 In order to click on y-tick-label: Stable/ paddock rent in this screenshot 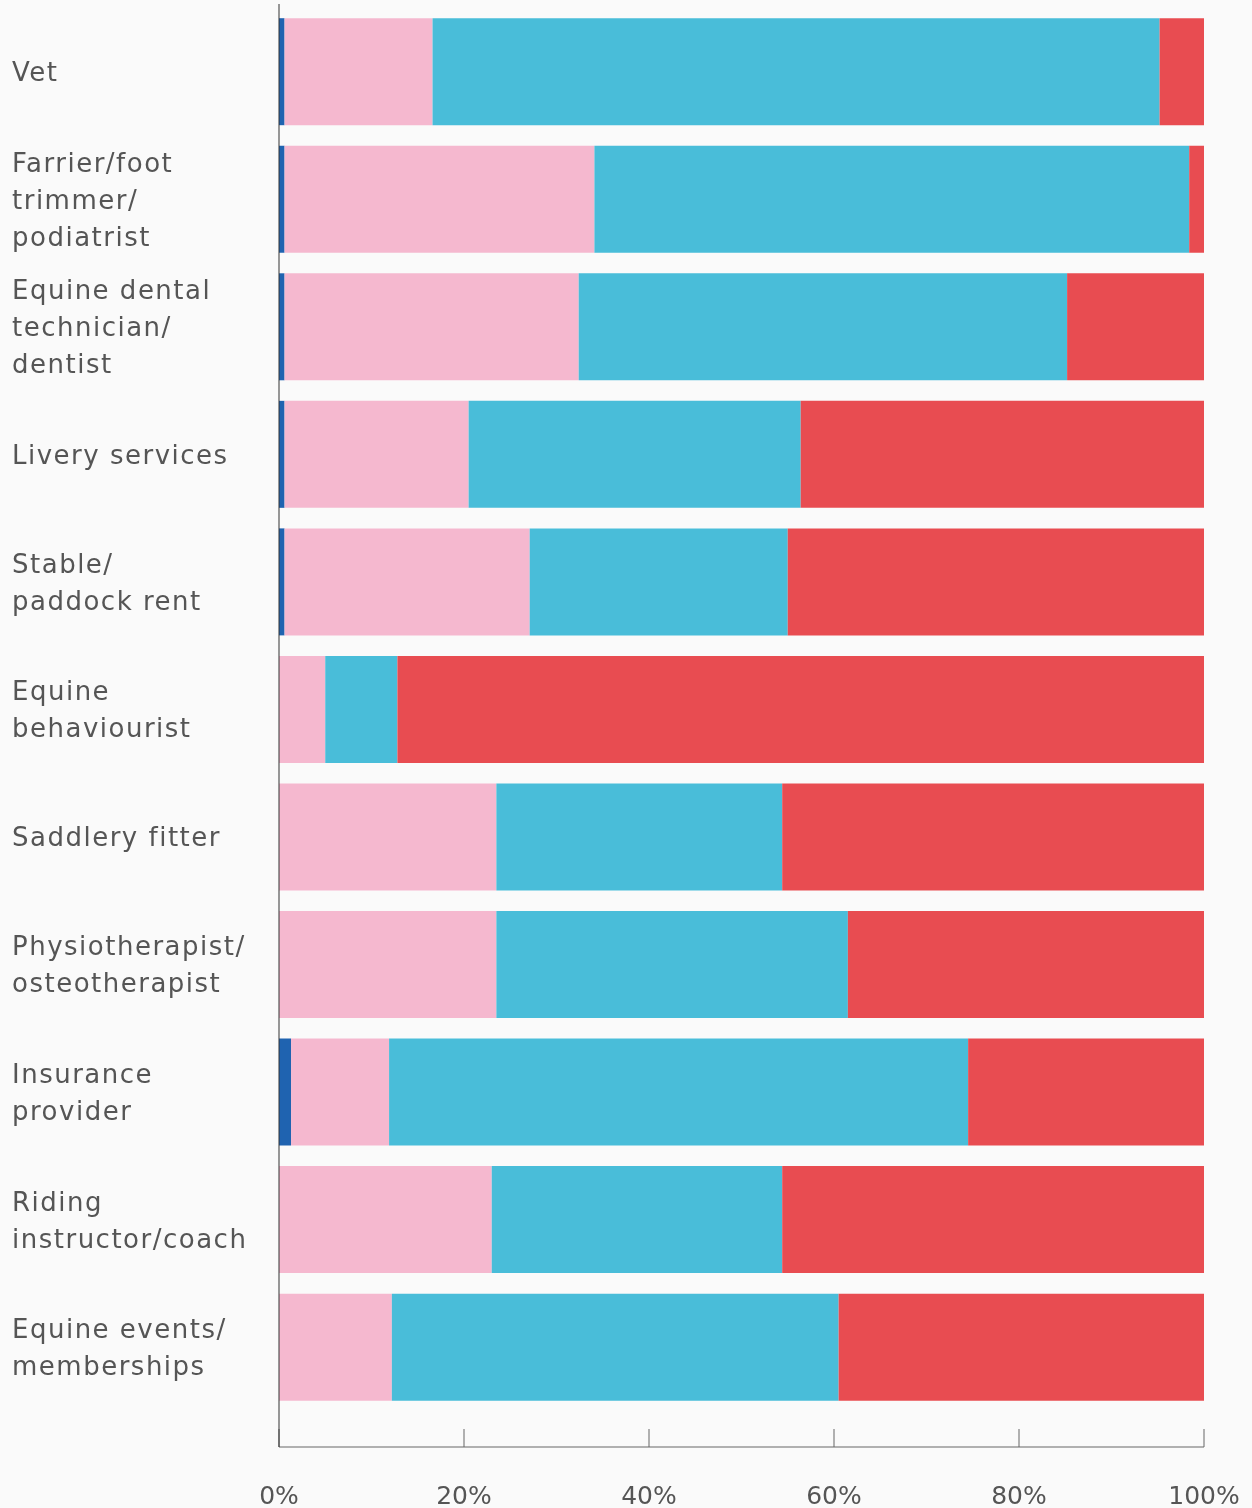, I will do `click(107, 582)`.